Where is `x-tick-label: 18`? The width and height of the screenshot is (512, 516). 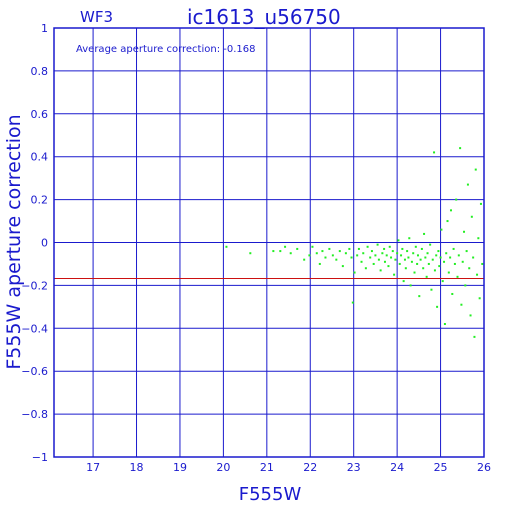
x-tick-label: 18 is located at coordinates (137, 467).